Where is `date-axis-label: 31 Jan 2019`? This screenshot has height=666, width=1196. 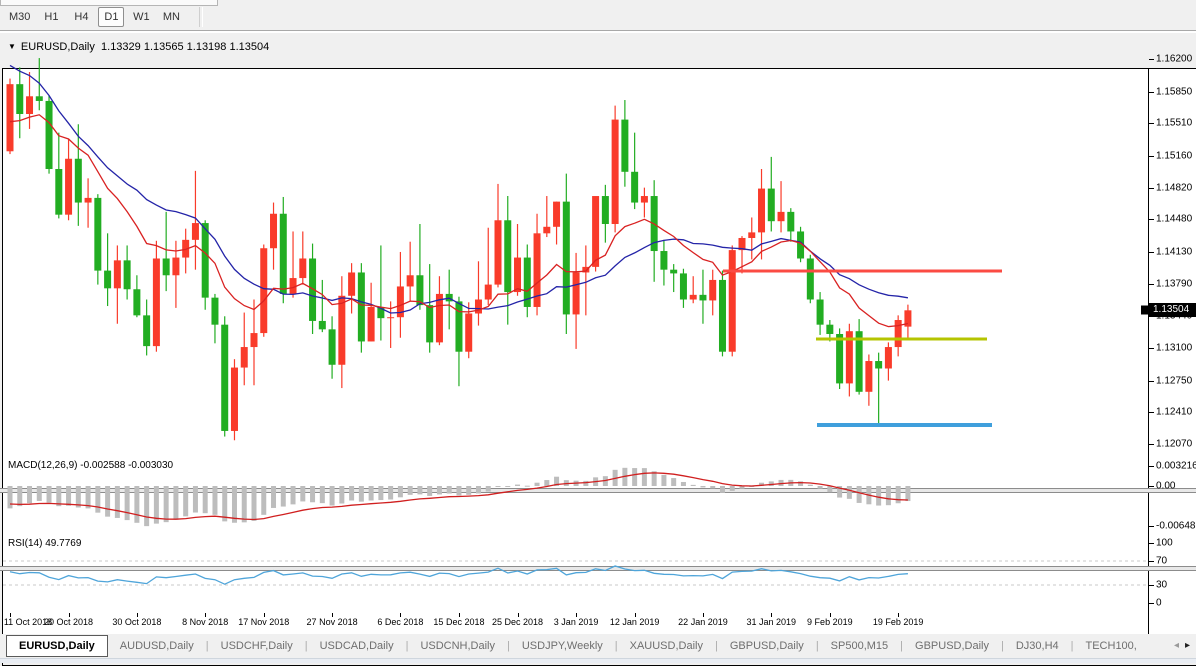
date-axis-label: 31 Jan 2019 is located at coordinates (771, 622).